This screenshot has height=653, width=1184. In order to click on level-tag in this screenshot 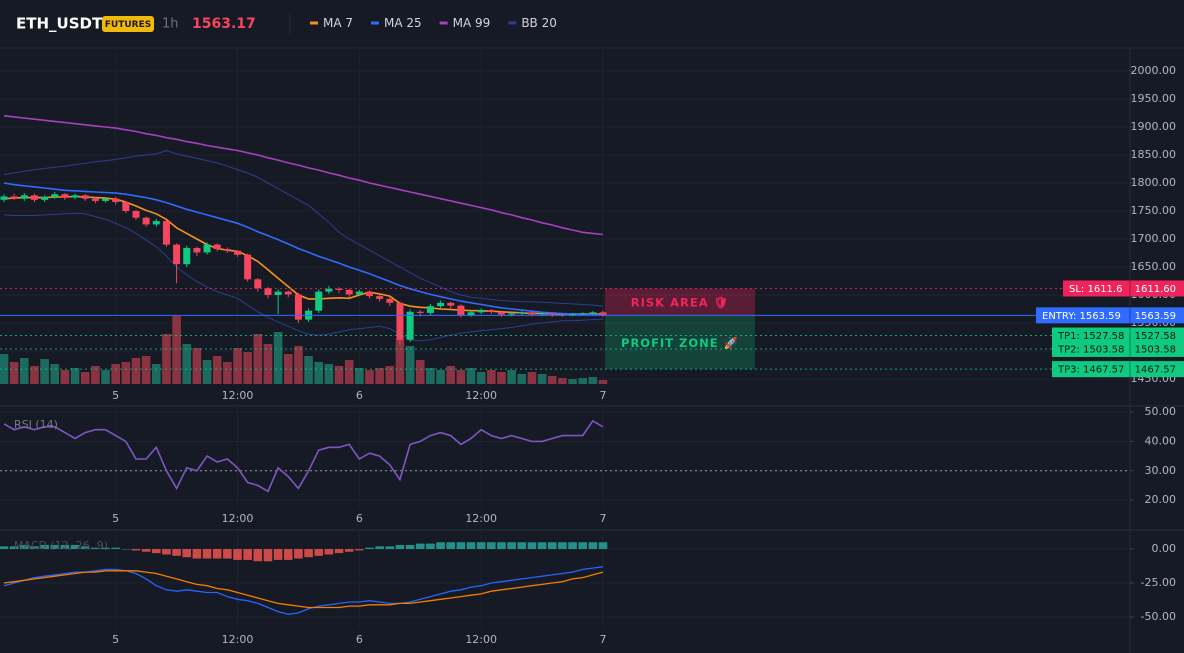, I will do `click(1123, 288)`.